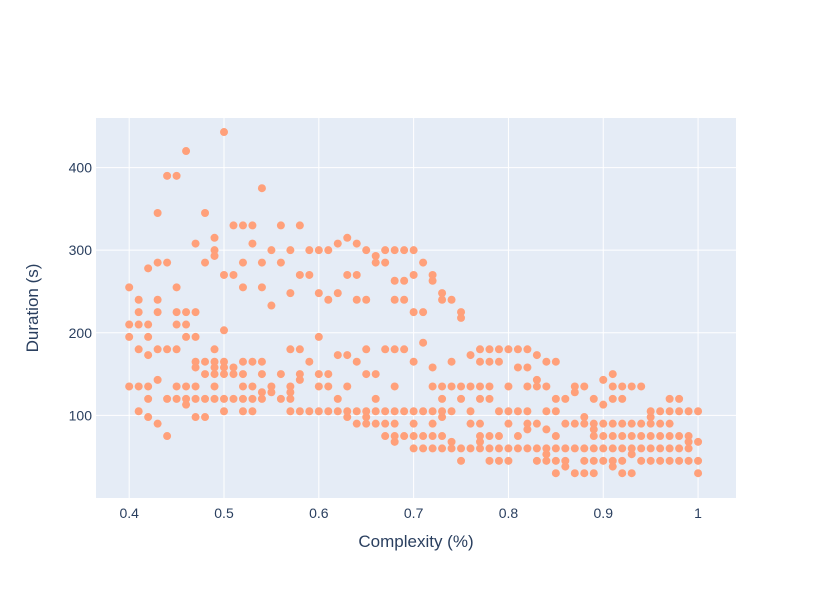 Image resolution: width=831 pixels, height=593 pixels. Describe the element at coordinates (81, 168) in the screenshot. I see `y-tick-label: 400` at that location.